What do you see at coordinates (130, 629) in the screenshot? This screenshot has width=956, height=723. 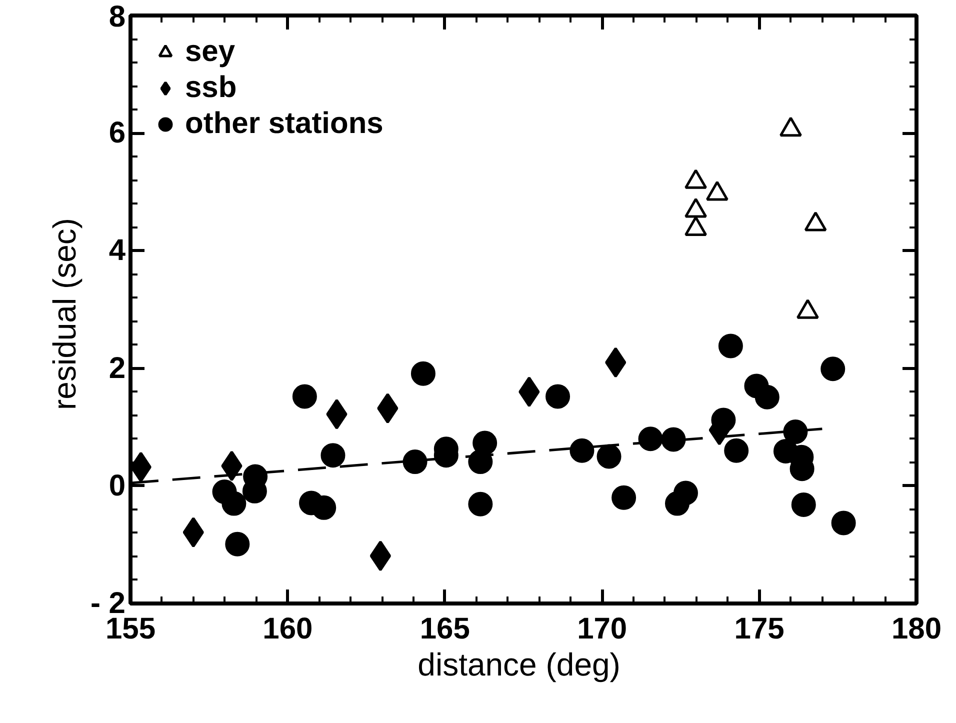 I see `x-tick-label: 155` at bounding box center [130, 629].